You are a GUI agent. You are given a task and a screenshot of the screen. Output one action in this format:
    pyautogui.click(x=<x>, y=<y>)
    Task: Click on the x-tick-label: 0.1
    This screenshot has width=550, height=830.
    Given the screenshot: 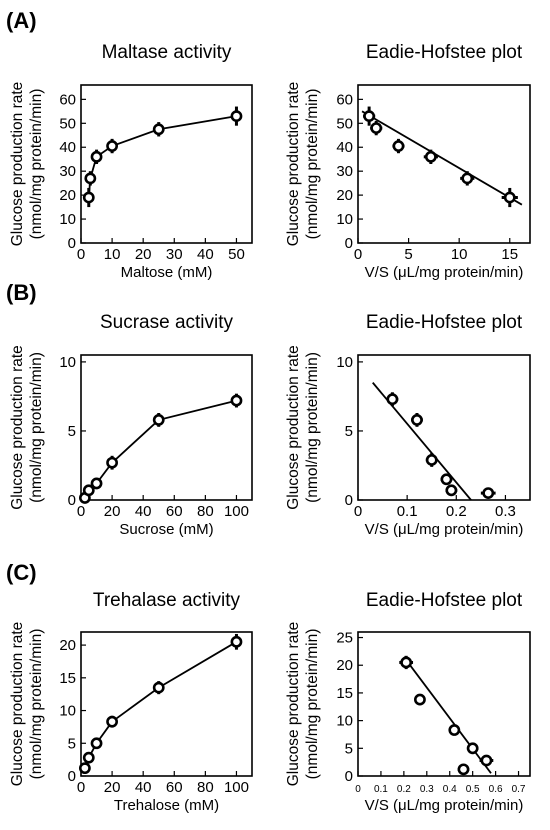 What is the action you would take?
    pyautogui.click(x=381, y=789)
    